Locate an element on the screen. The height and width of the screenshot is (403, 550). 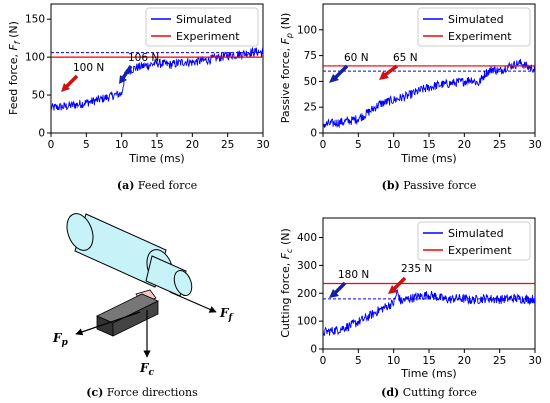
annotation-simulated: 106 N is located at coordinates (139, 68).